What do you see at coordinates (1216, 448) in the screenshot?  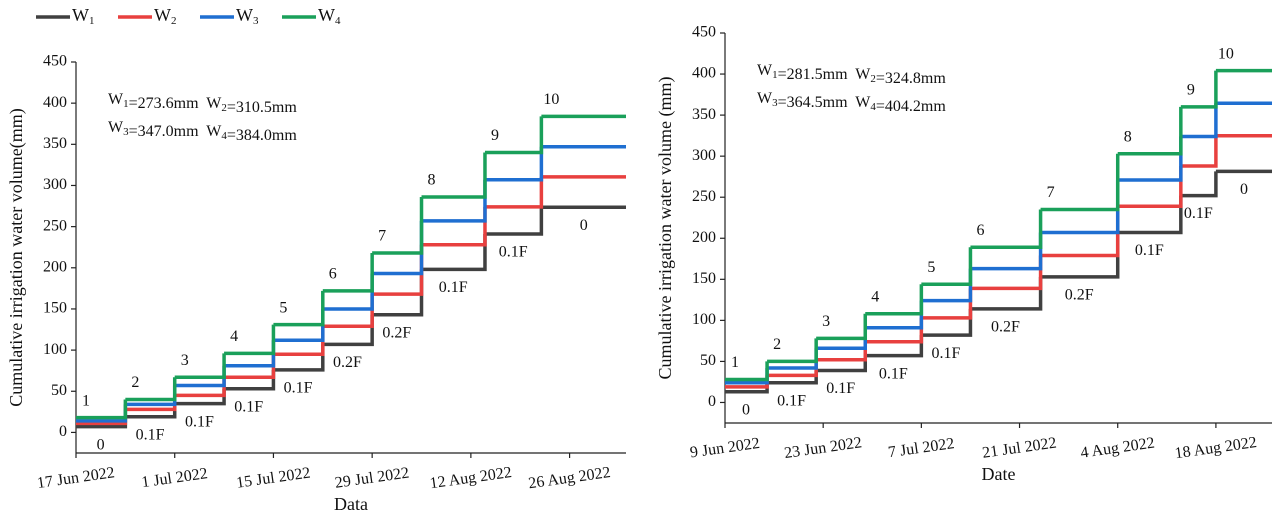 I see `x-tick-label: 18 Aug 2022` at bounding box center [1216, 448].